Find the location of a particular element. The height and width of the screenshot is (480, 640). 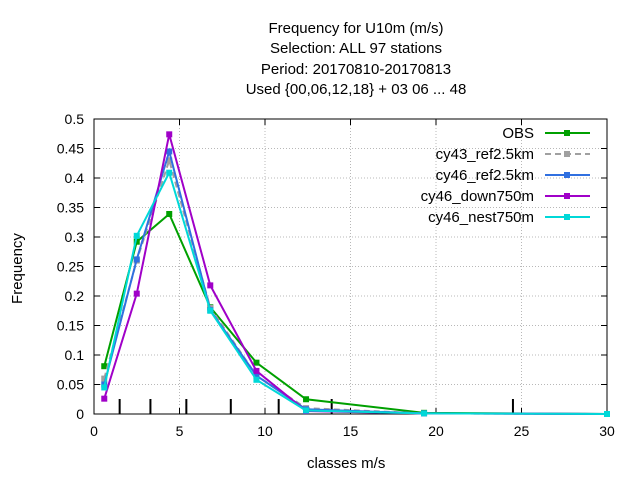

data-point-cy46_ref2.5km-2 is located at coordinates (169, 151).